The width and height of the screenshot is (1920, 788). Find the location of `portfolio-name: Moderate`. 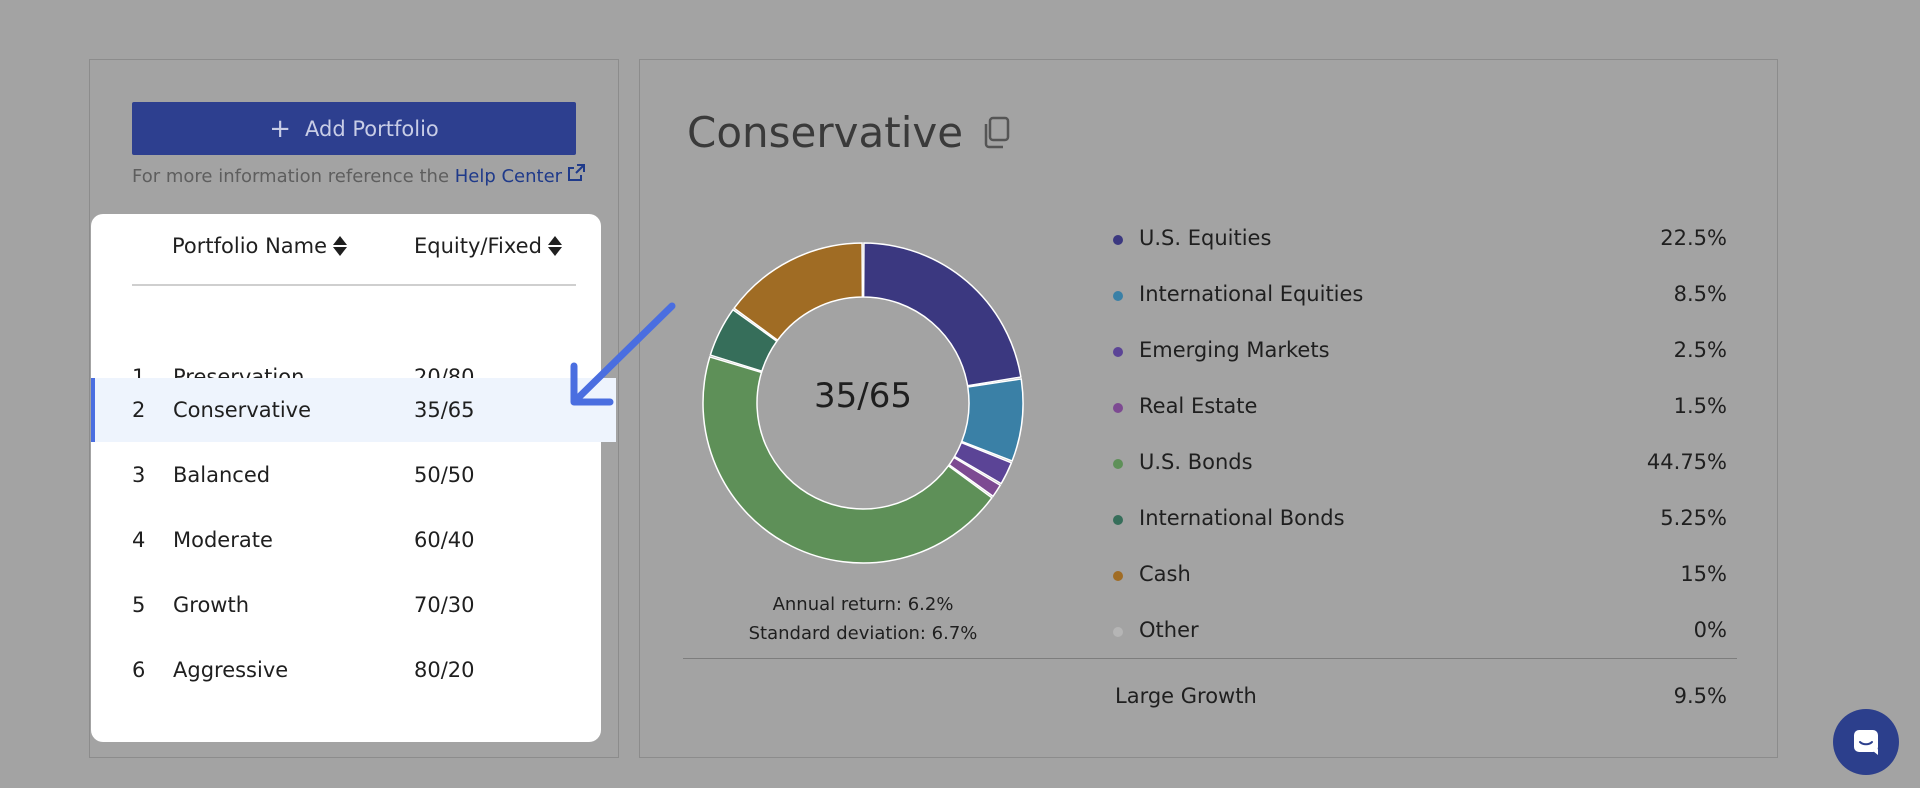

portfolio-name: Moderate is located at coordinates (223, 540).